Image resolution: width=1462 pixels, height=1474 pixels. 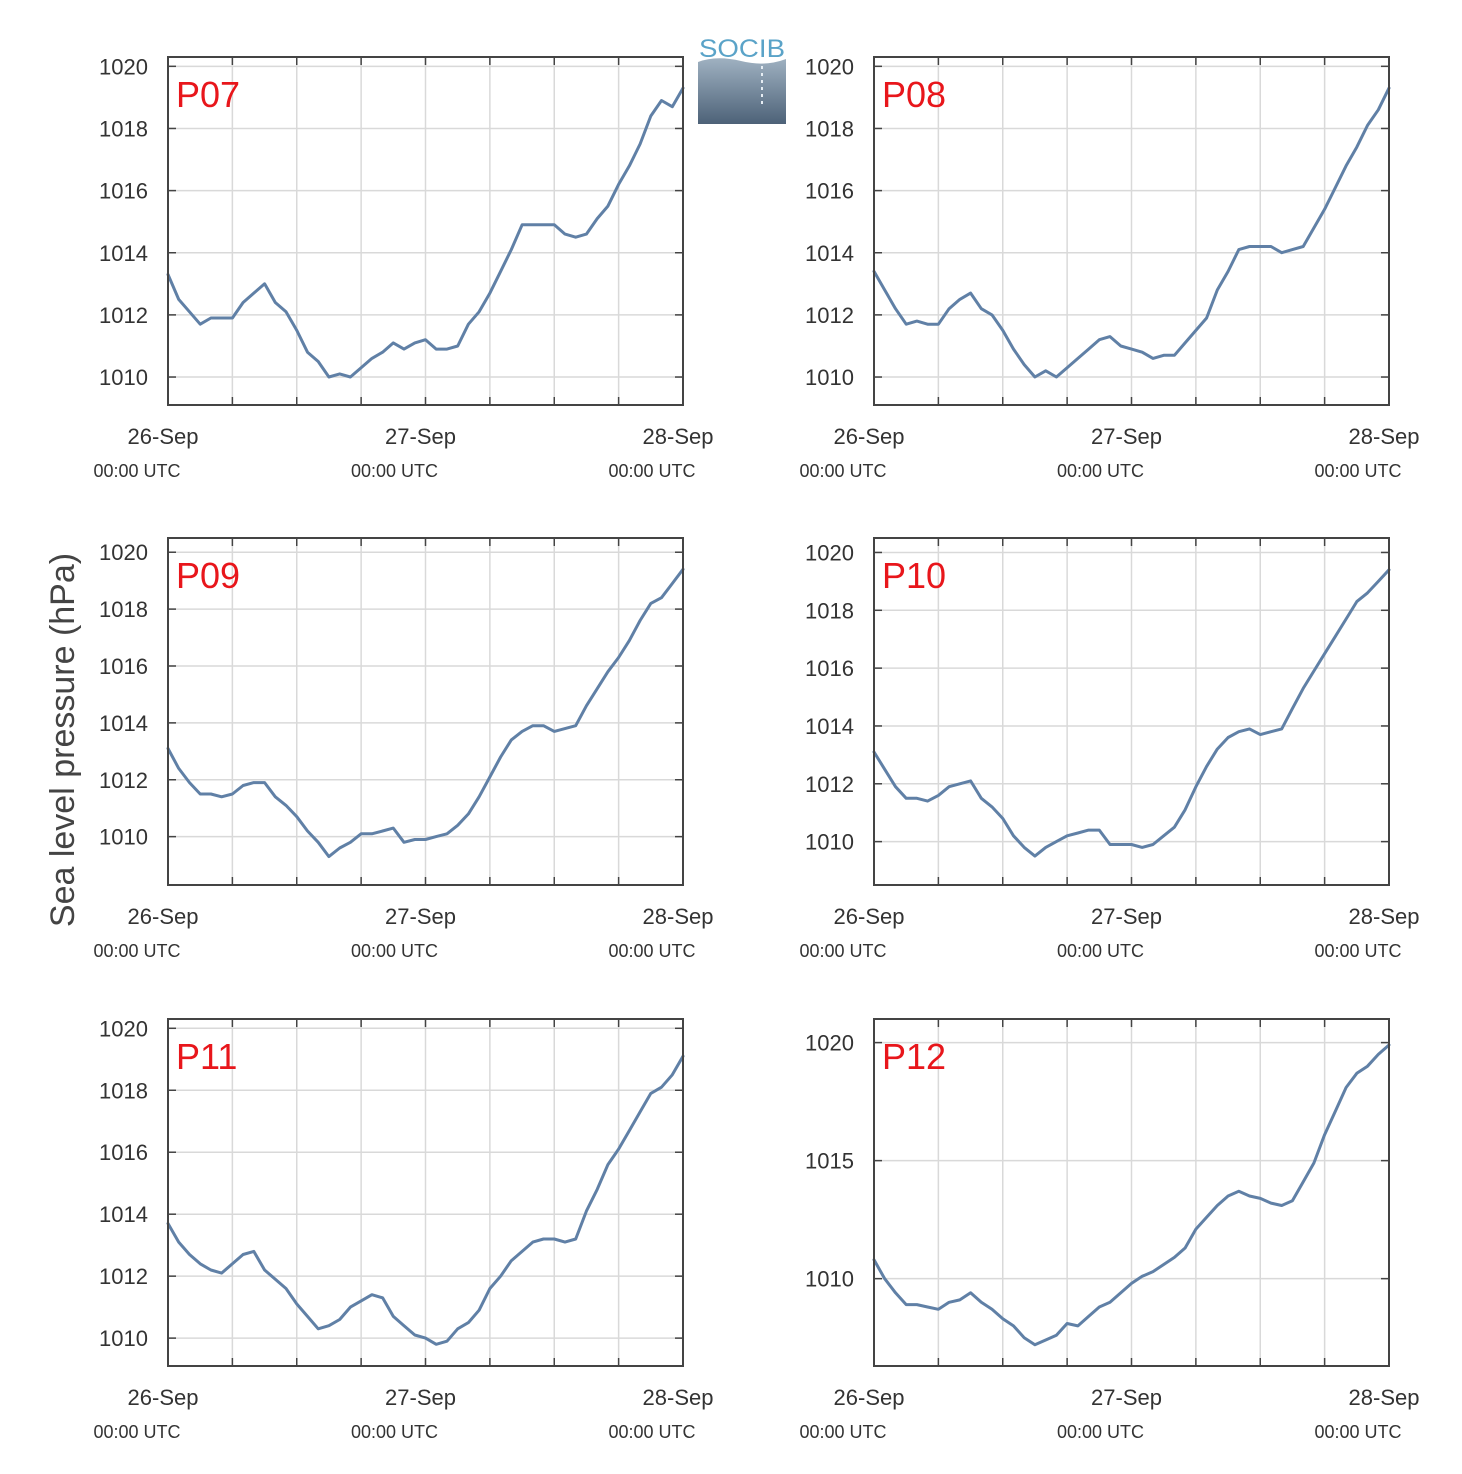 What do you see at coordinates (742, 49) in the screenshot?
I see `logo-text: SOCIB` at bounding box center [742, 49].